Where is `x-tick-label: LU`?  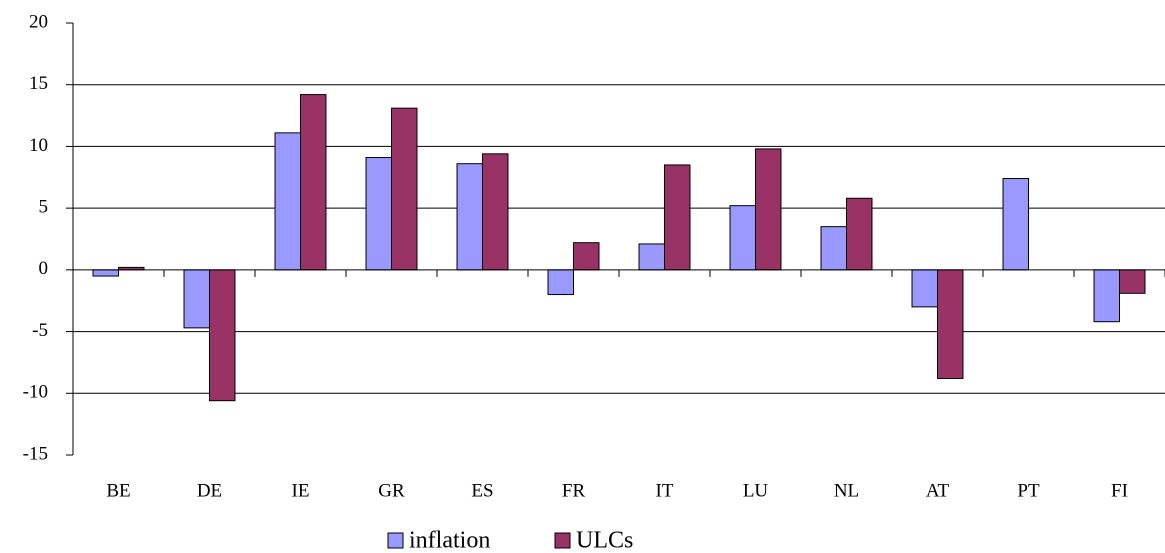 x-tick-label: LU is located at coordinates (756, 490).